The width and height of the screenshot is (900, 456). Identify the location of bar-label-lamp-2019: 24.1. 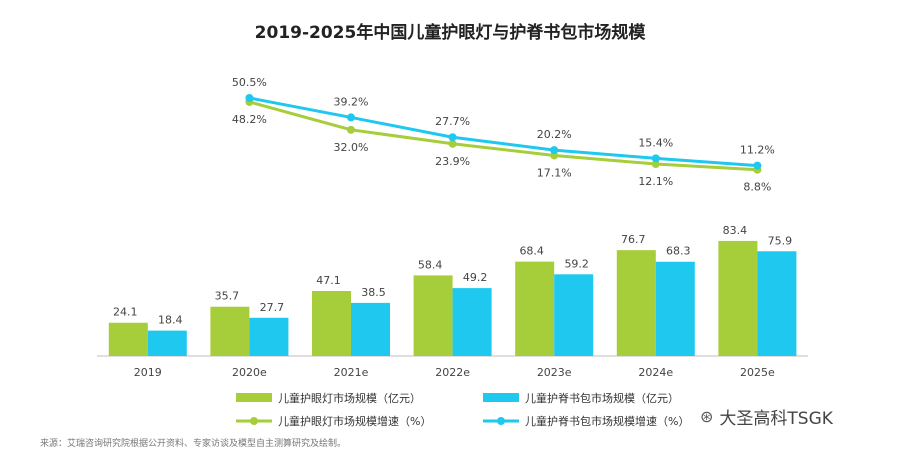
(125, 312).